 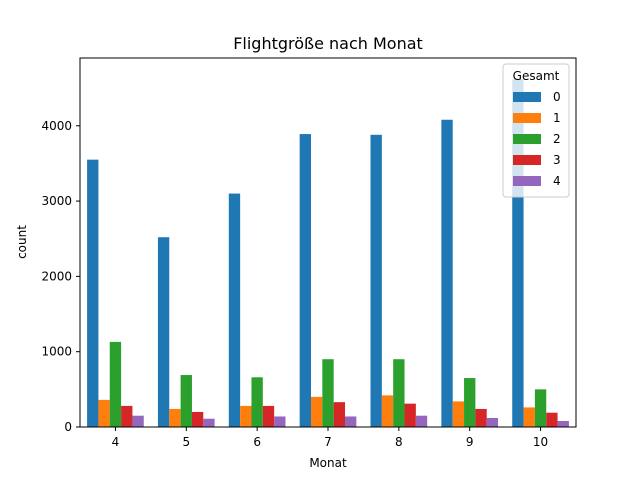 I want to click on x-tick-label: 5, so click(x=186, y=442).